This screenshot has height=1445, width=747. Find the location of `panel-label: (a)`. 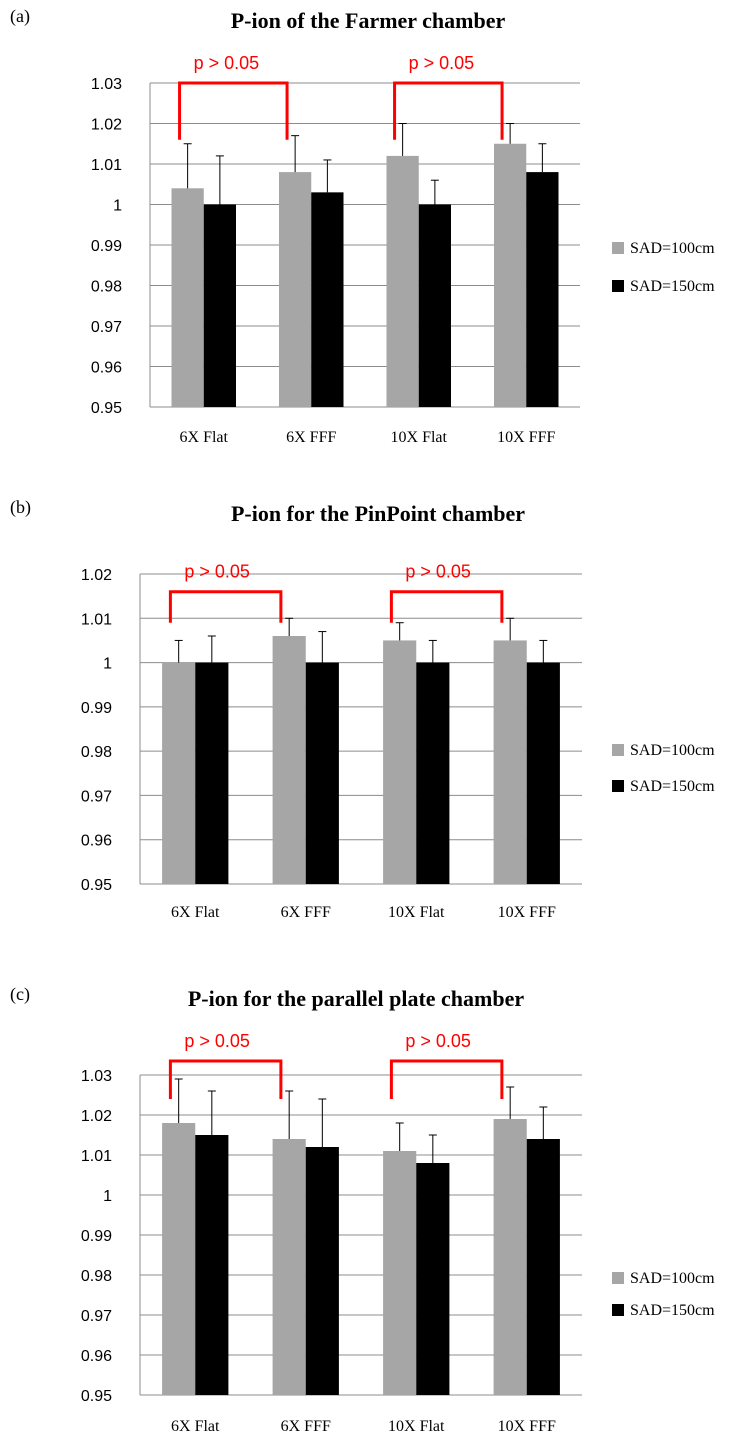

panel-label: (a) is located at coordinates (20, 16).